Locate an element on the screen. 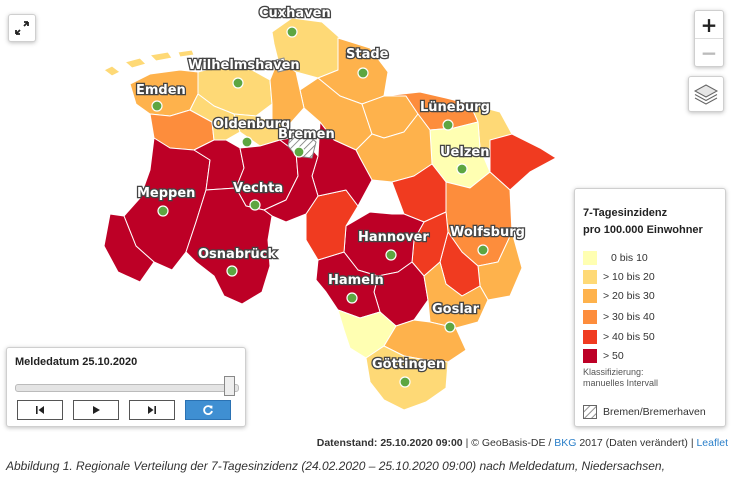 The width and height of the screenshot is (740, 479). legend-item: > 50 is located at coordinates (603, 356).